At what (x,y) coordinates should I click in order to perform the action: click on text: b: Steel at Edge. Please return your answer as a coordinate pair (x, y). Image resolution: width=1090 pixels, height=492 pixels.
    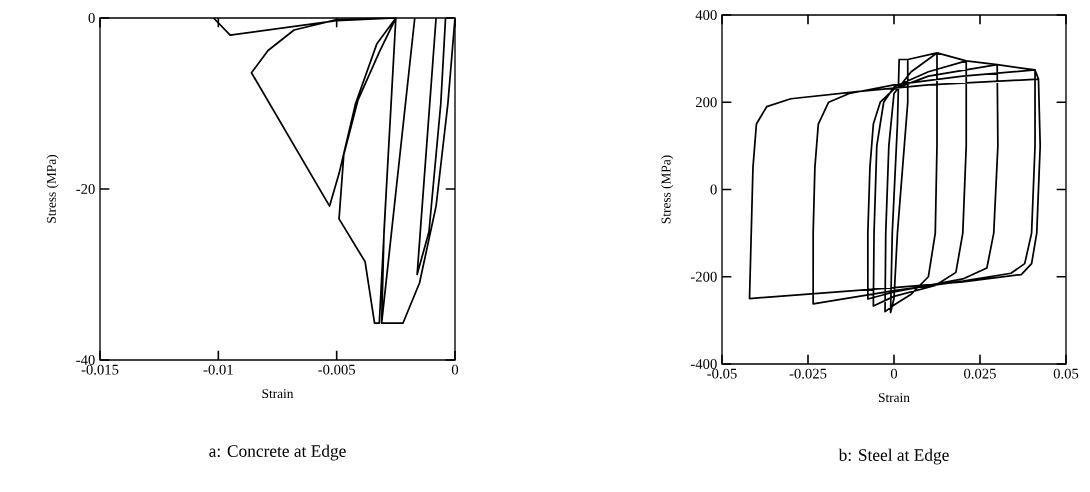
    Looking at the image, I should click on (893, 456).